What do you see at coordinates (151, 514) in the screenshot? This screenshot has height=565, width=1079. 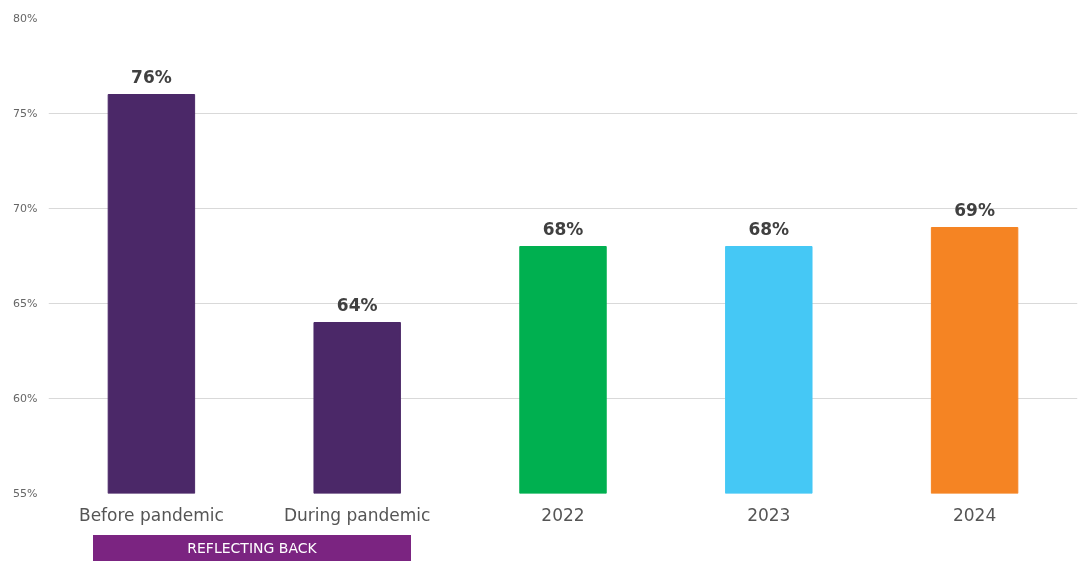 I see `x-tick-label: Before pandemic` at bounding box center [151, 514].